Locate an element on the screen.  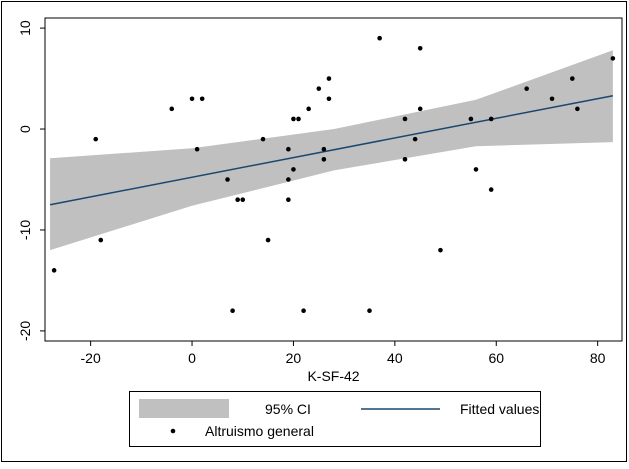
x-tick-label: 20 is located at coordinates (294, 358).